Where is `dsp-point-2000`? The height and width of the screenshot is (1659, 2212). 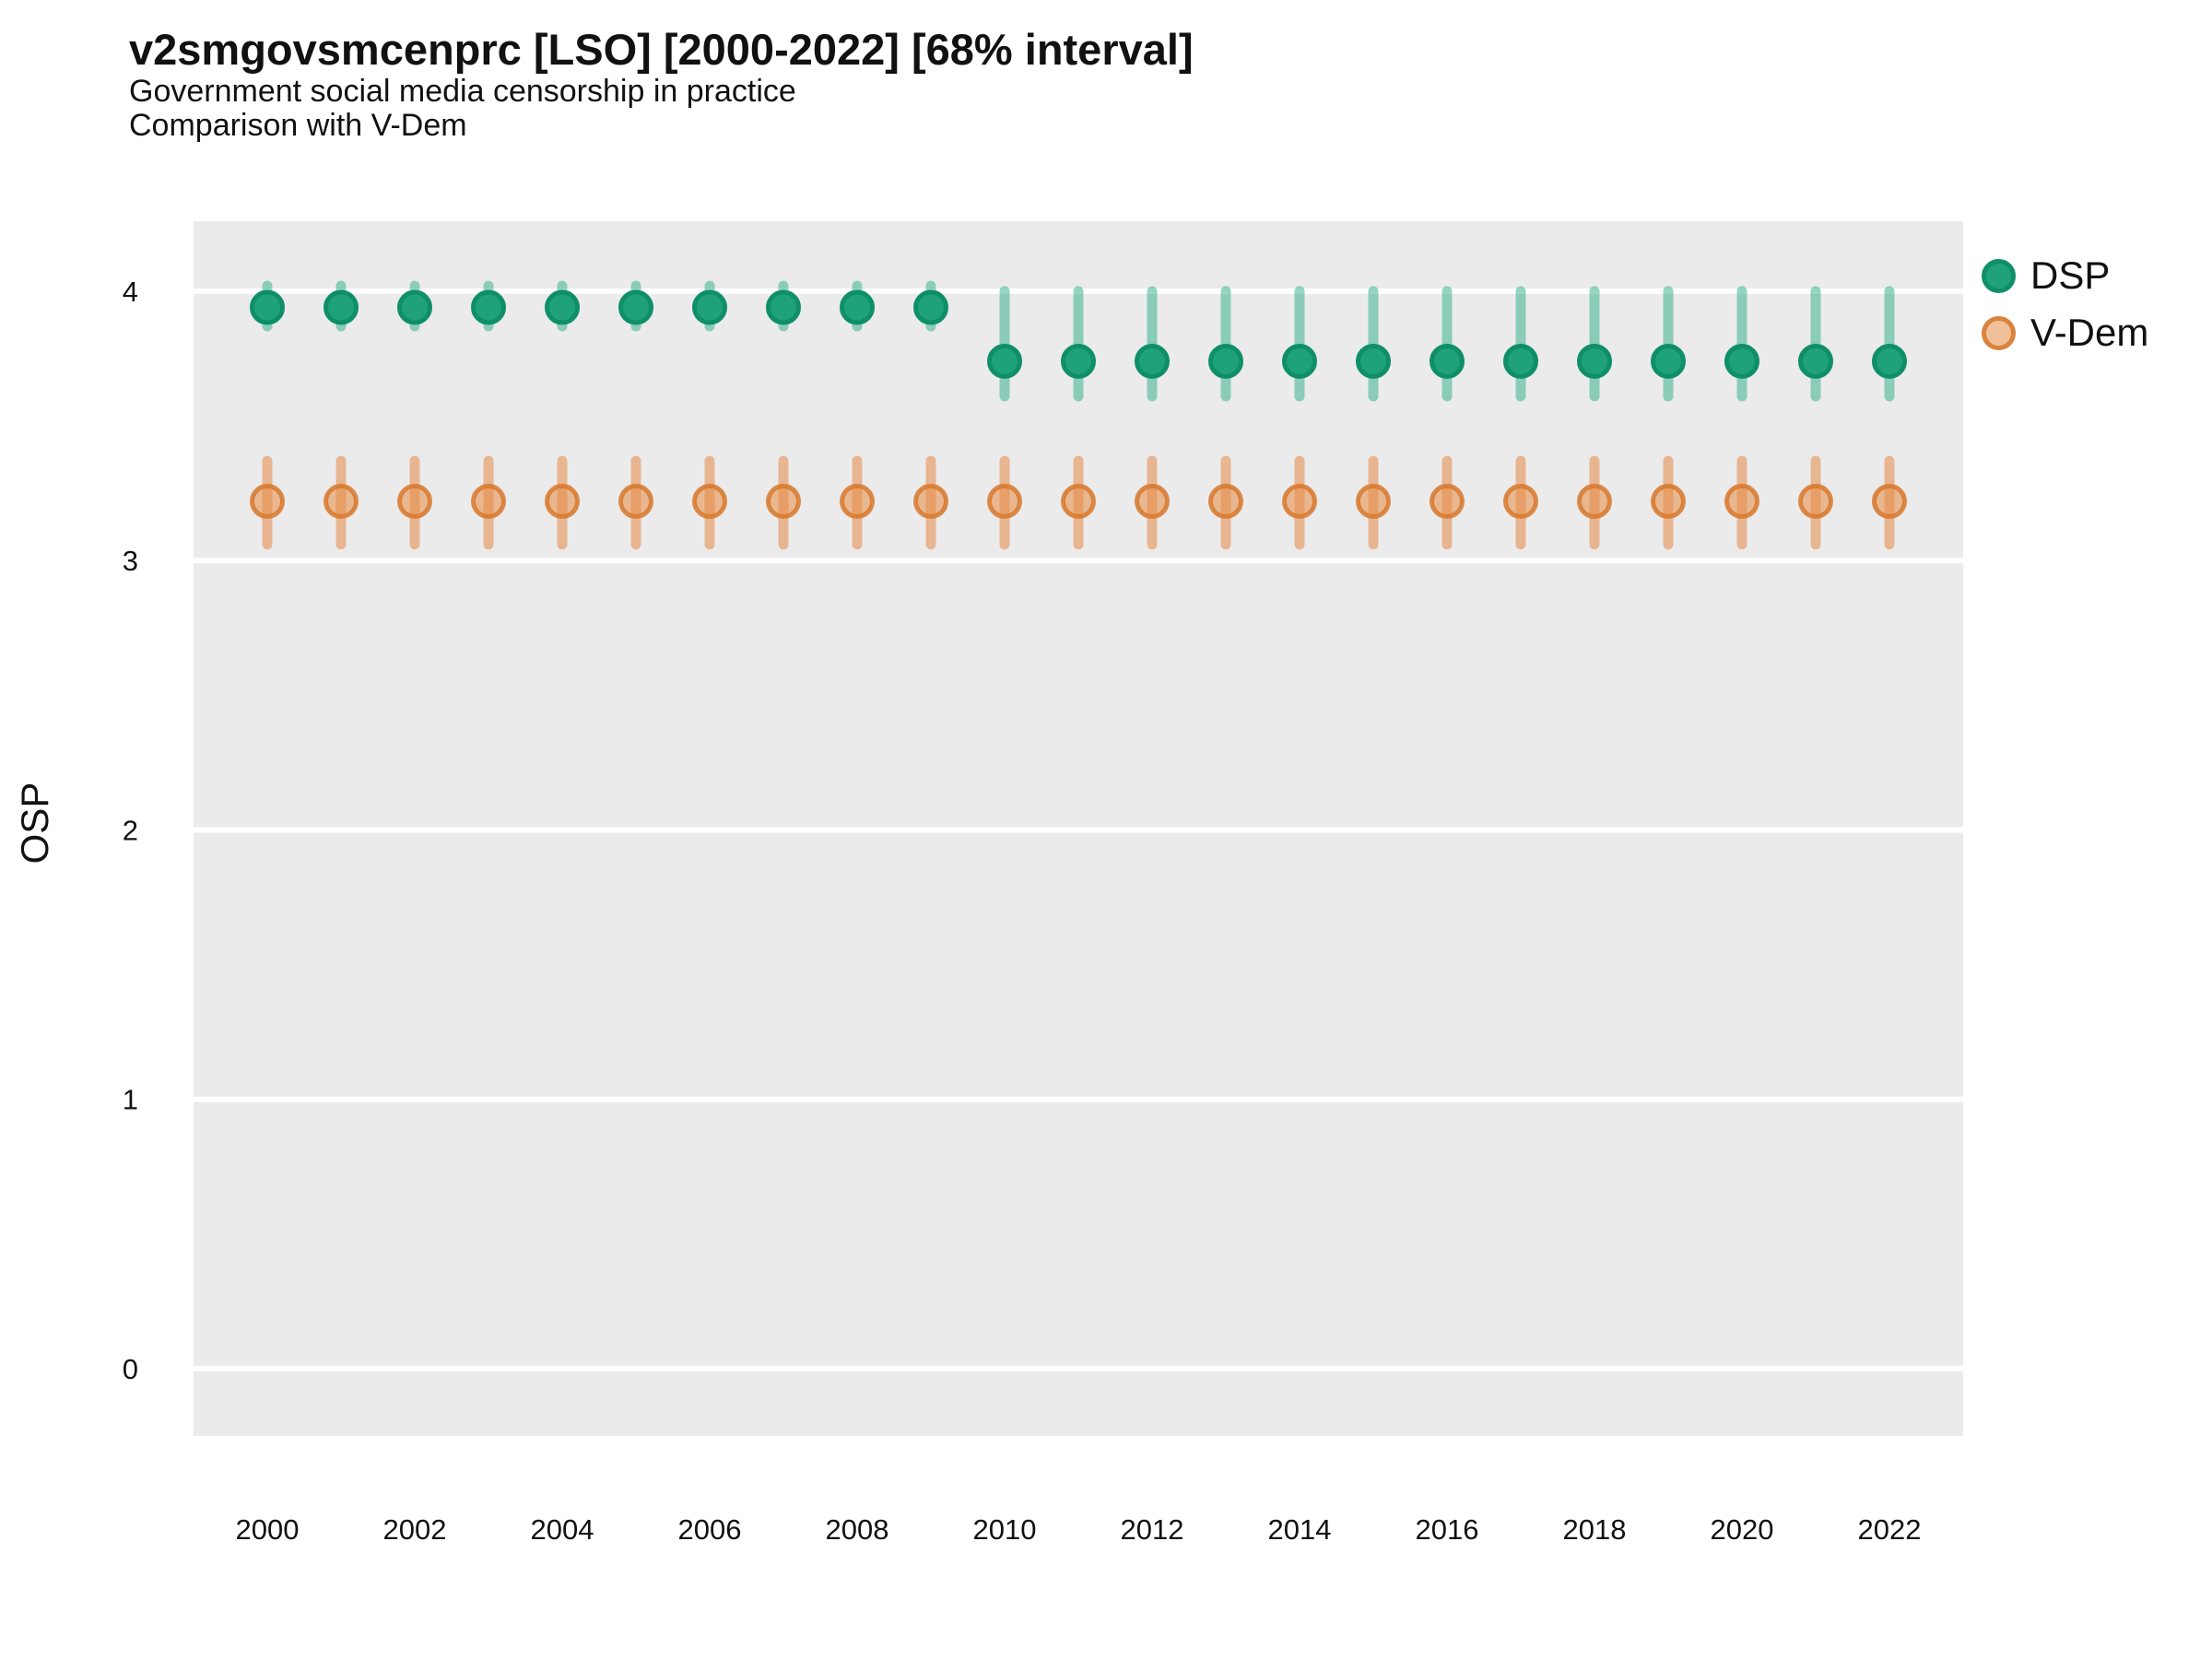
dsp-point-2000 is located at coordinates (267, 307).